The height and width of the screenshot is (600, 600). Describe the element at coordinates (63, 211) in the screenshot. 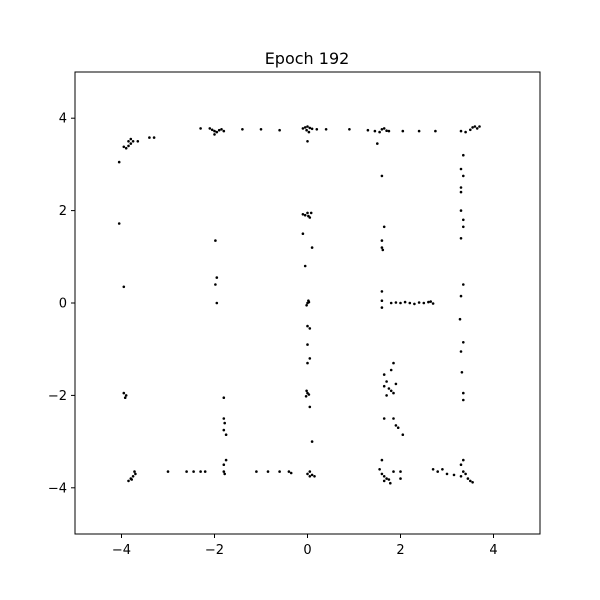

I see `y-tick-label: 2` at that location.